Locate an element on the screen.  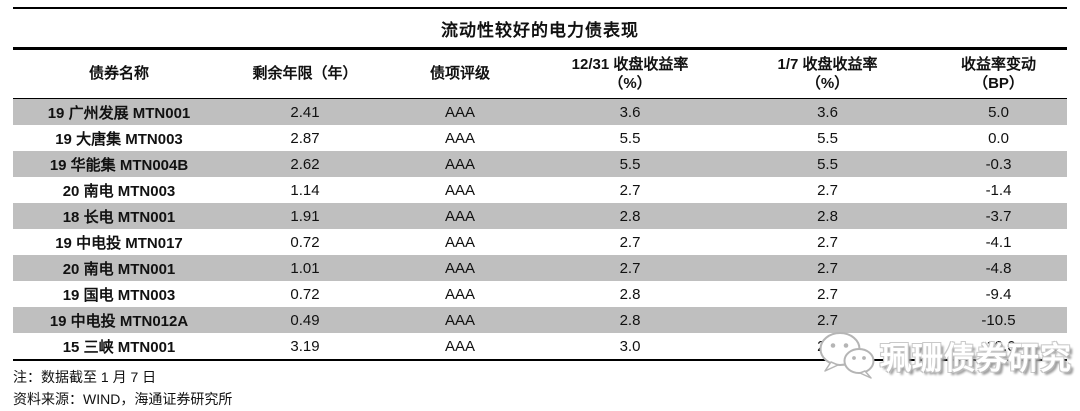
col-header-rating: 债项评级 is located at coordinates (460, 74).